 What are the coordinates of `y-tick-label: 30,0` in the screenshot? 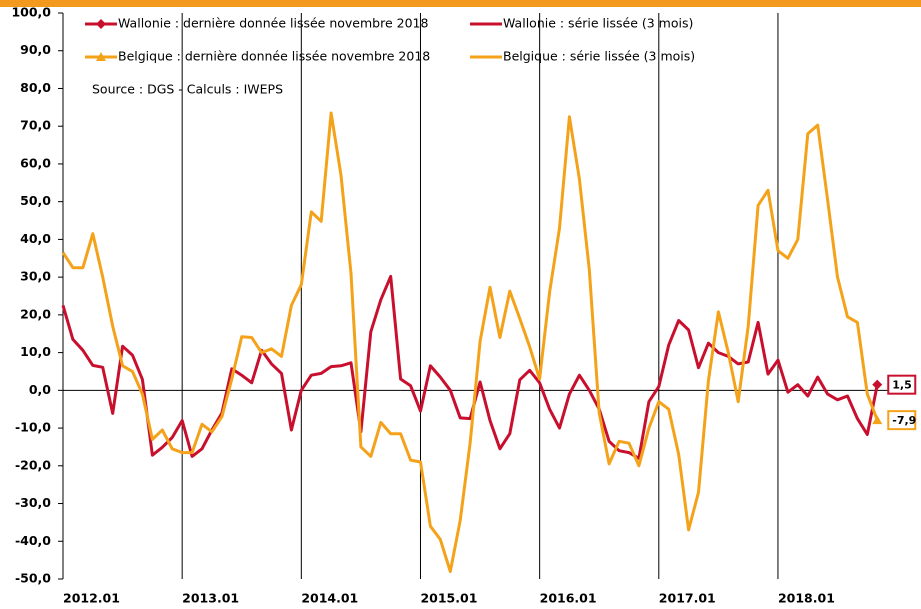 It's located at (35, 276).